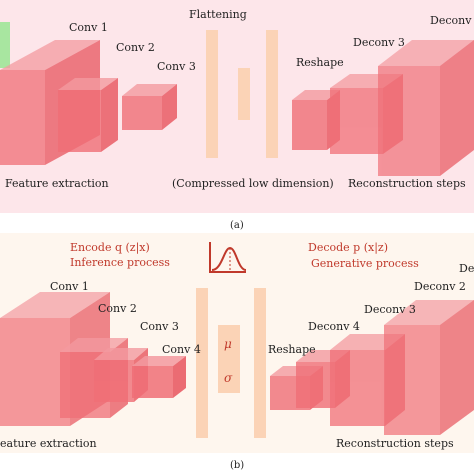 This screenshot has height=474, width=474. What do you see at coordinates (117, 308) in the screenshot?
I see `label-conv2-b: Conv 2` at bounding box center [117, 308].